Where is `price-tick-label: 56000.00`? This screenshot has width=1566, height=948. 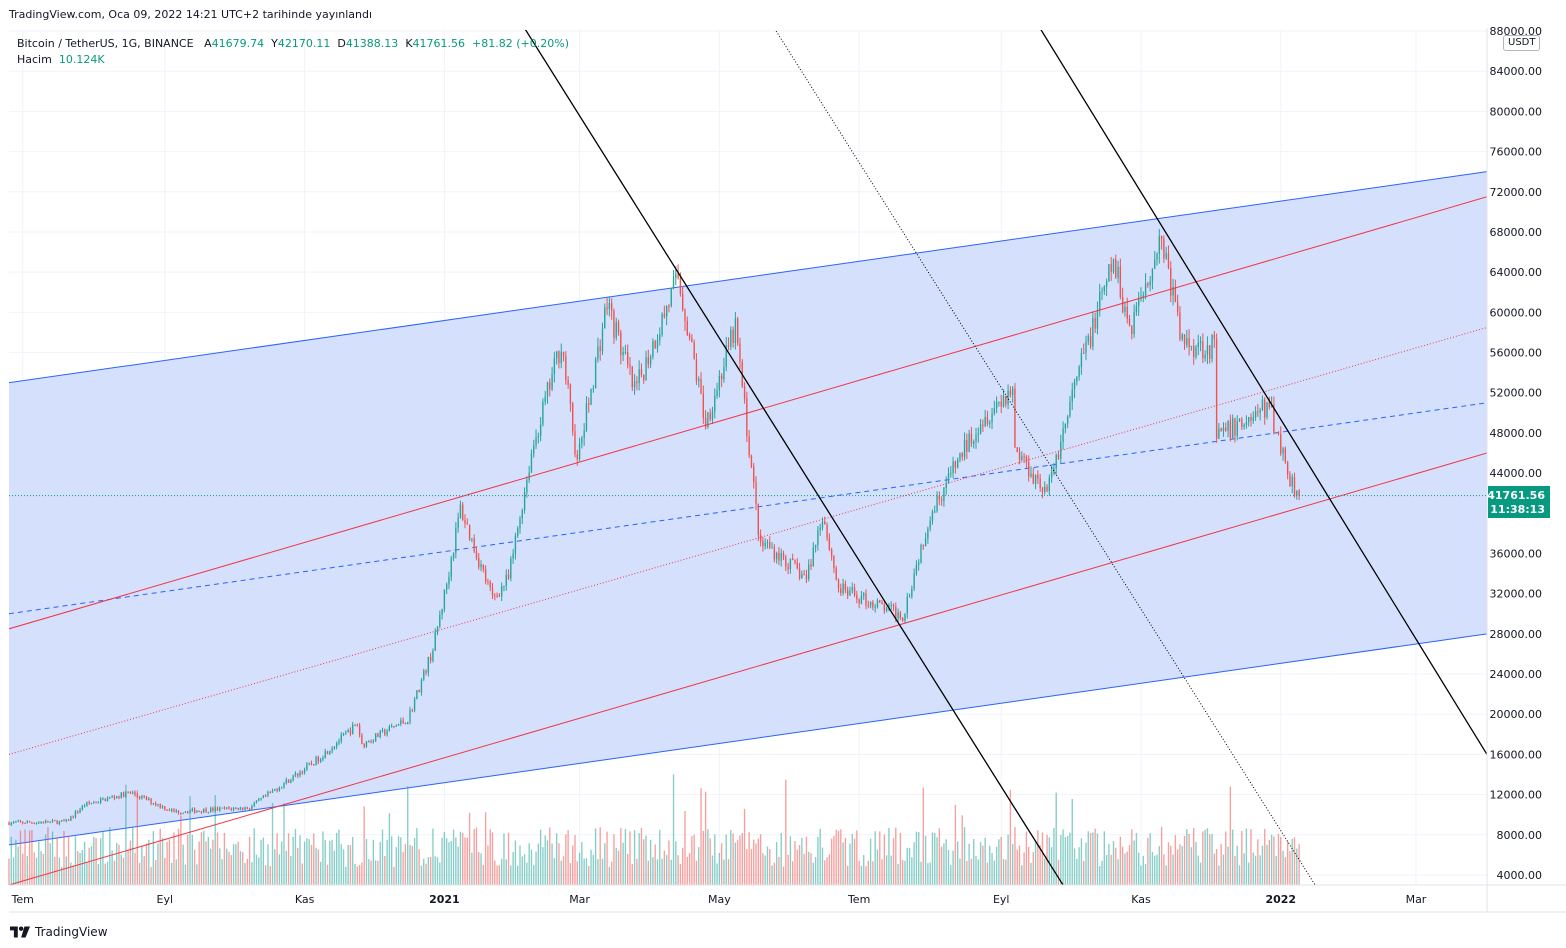
price-tick-label: 56000.00 is located at coordinates (1516, 353).